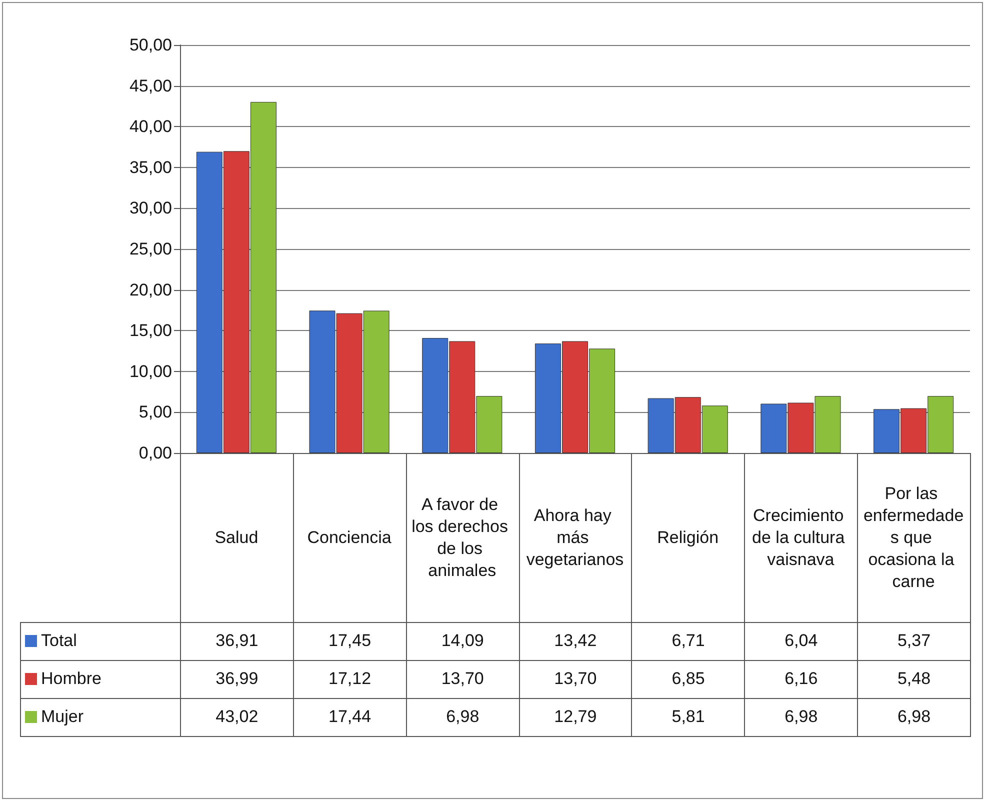  What do you see at coordinates (575, 537) in the screenshot?
I see `x-tick-label: Ahora hay más vegetarianos` at bounding box center [575, 537].